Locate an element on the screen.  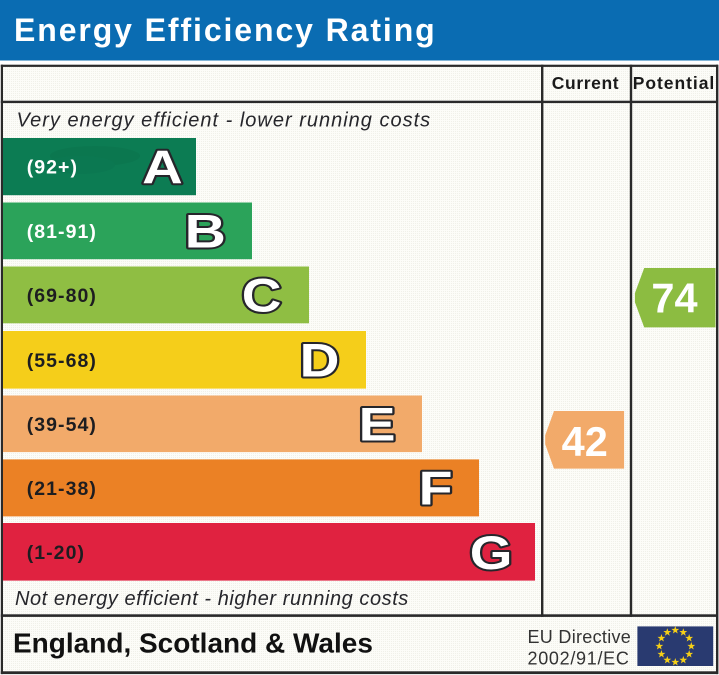
svg-text: (21-38) is located at coordinates (62, 489).